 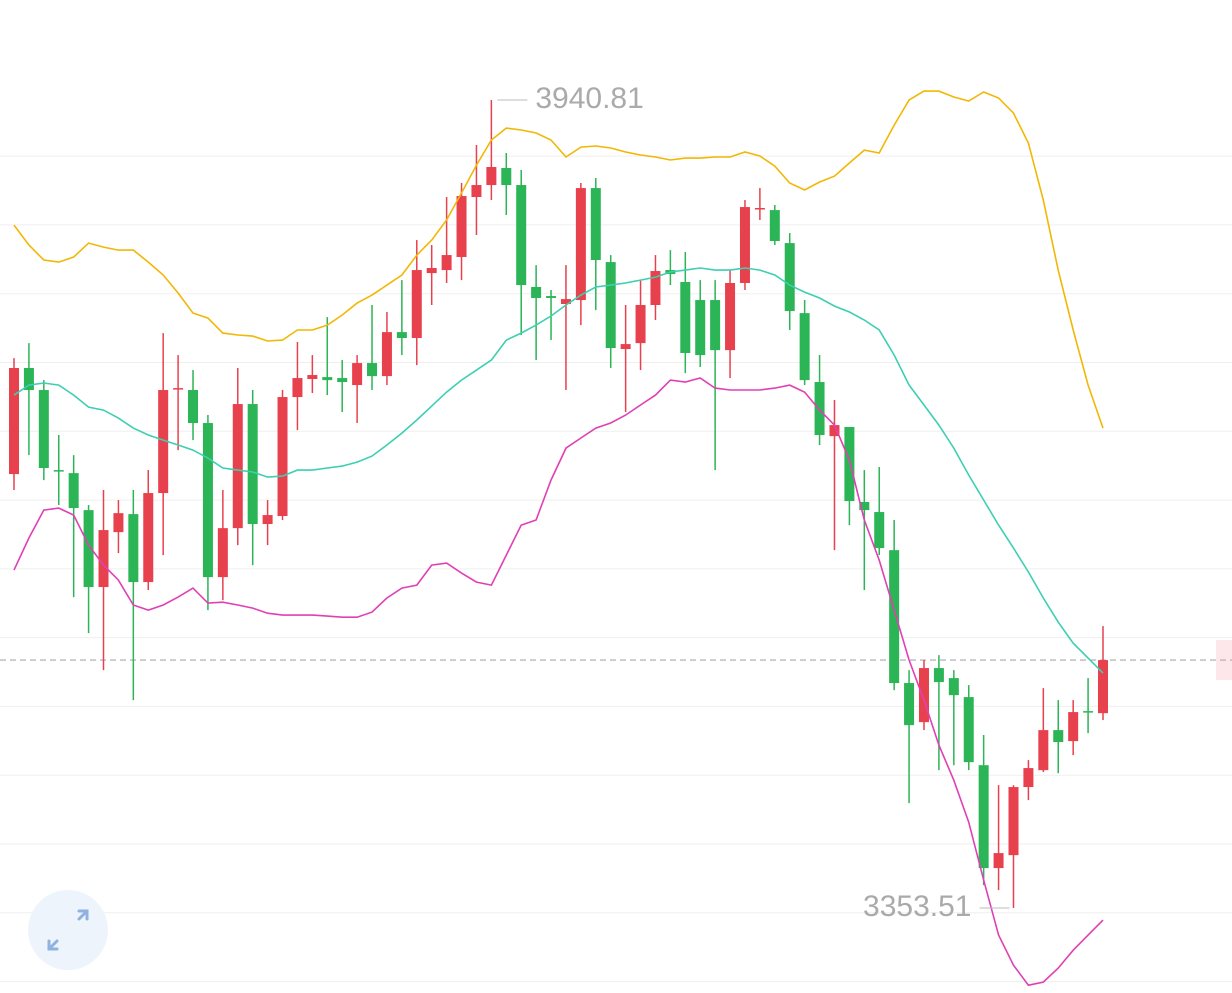 I want to click on min-label: 3353.51, so click(x=917, y=906).